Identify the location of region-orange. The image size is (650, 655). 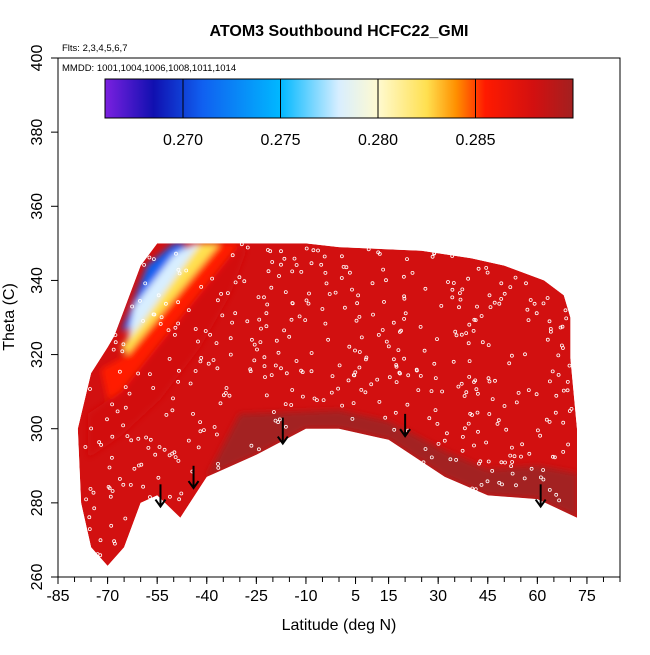
(170, 321).